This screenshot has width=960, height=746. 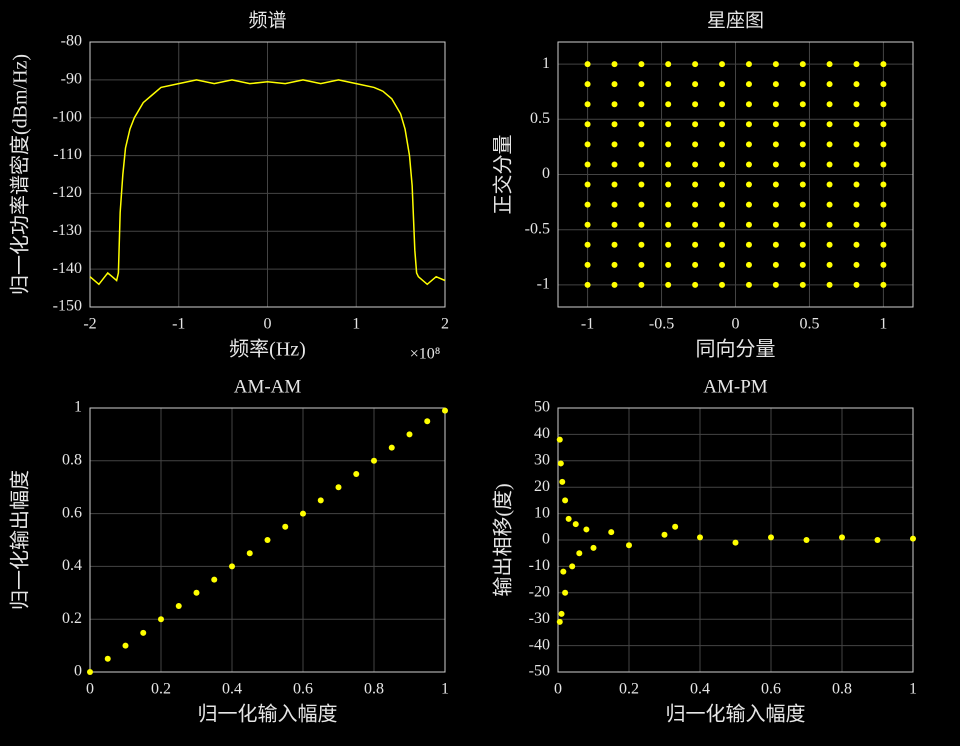 I want to click on x-tick-label: 0.4, so click(x=700, y=689).